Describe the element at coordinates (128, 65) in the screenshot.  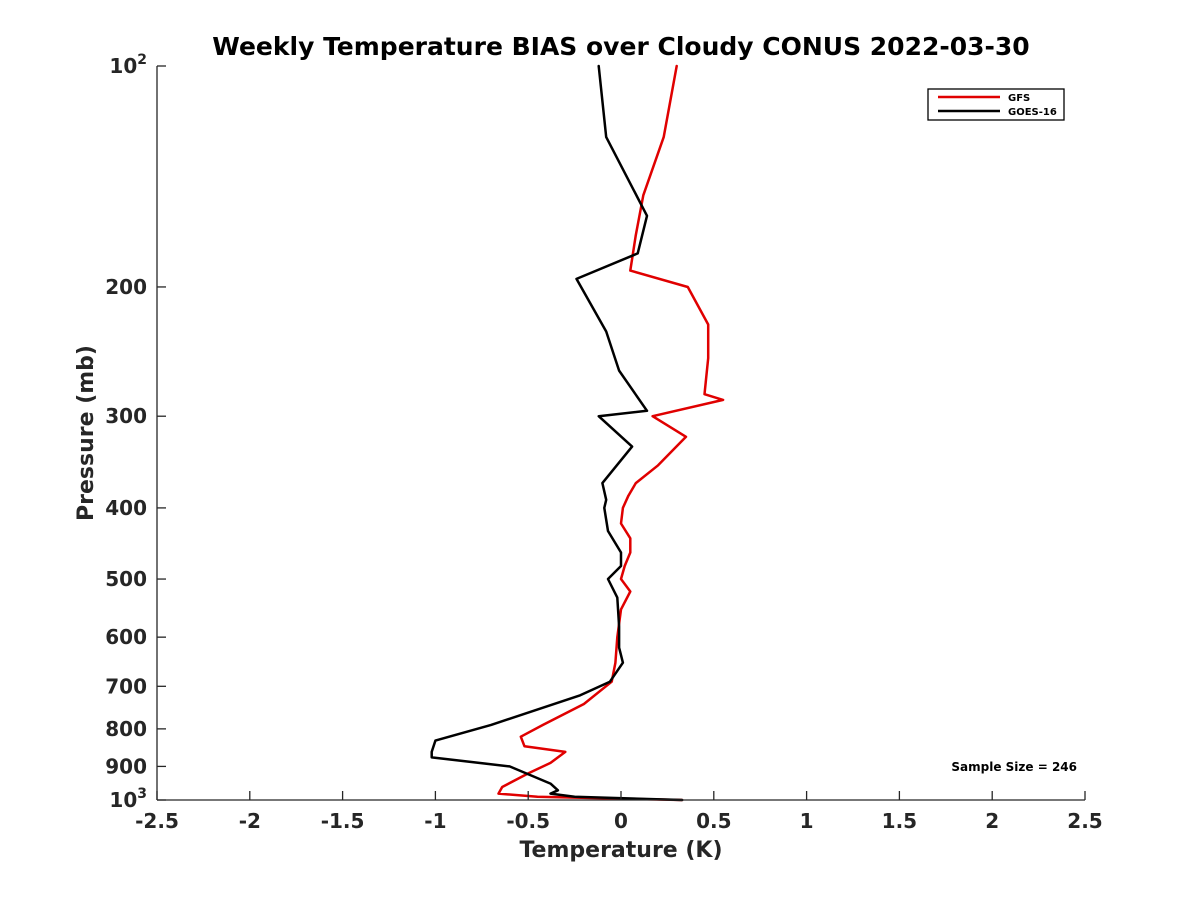
I see `y-tick-label: 10²` at that location.